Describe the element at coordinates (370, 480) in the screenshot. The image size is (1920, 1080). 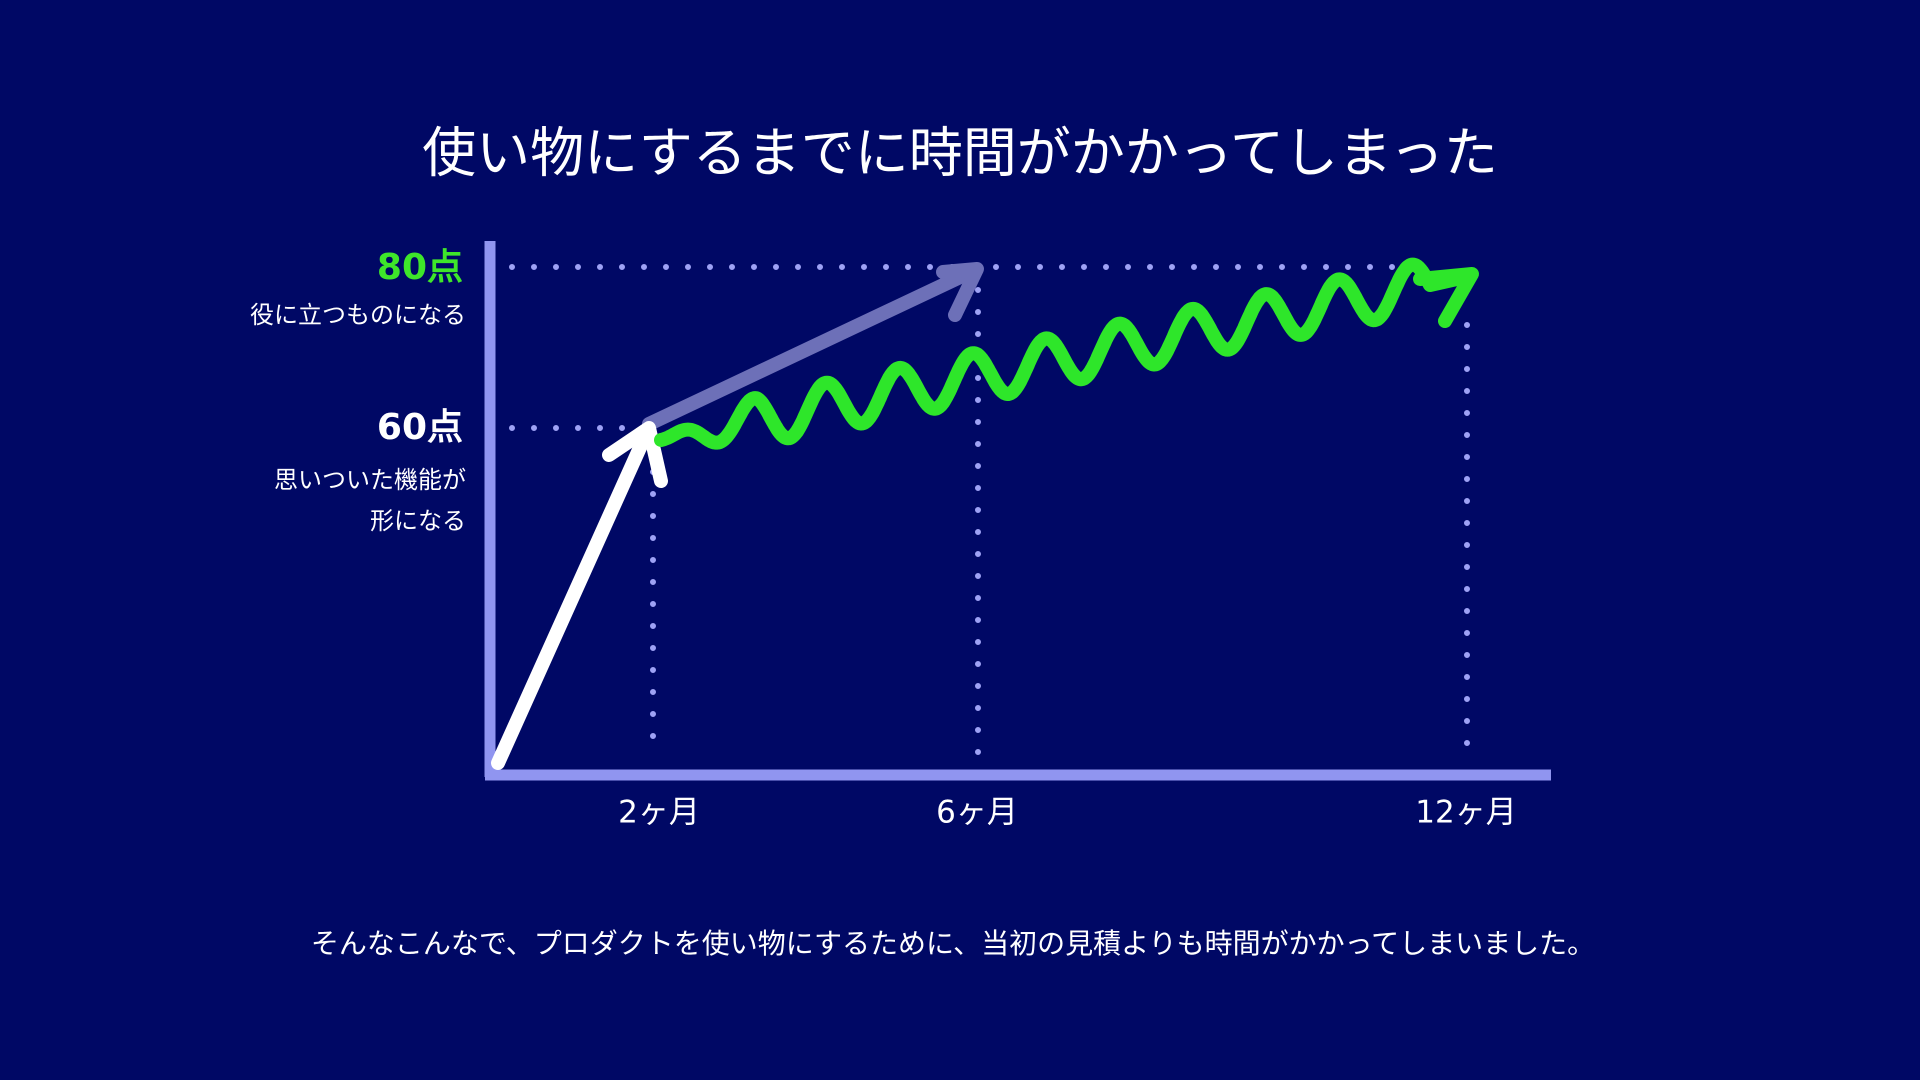
I see `caption-60: 思いついた機能が` at that location.